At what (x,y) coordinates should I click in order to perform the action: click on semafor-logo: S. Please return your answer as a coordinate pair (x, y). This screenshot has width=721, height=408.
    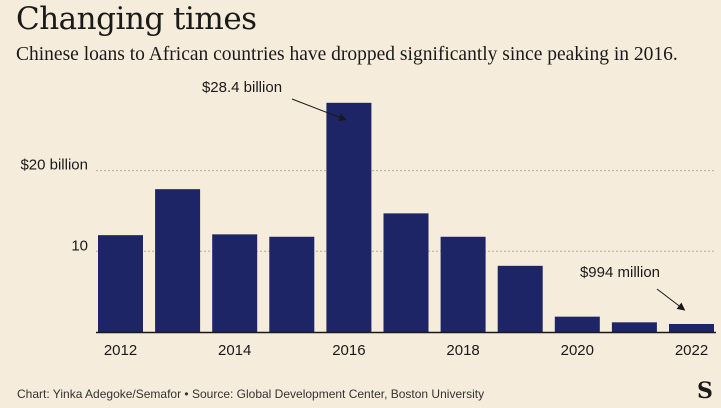
    Looking at the image, I should click on (705, 391).